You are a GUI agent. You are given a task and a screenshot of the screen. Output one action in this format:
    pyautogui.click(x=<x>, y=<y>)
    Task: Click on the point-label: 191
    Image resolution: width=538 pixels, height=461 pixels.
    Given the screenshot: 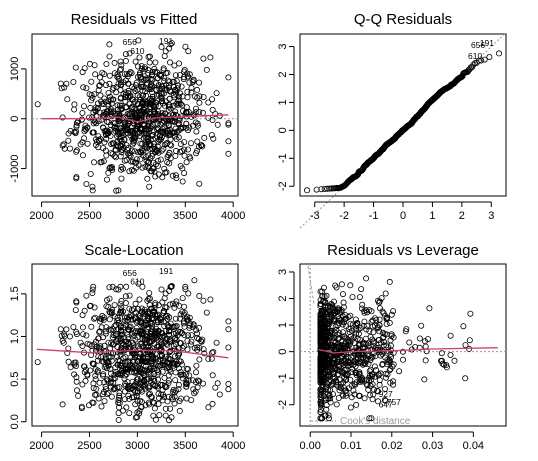 What is the action you would take?
    pyautogui.click(x=166, y=41)
    